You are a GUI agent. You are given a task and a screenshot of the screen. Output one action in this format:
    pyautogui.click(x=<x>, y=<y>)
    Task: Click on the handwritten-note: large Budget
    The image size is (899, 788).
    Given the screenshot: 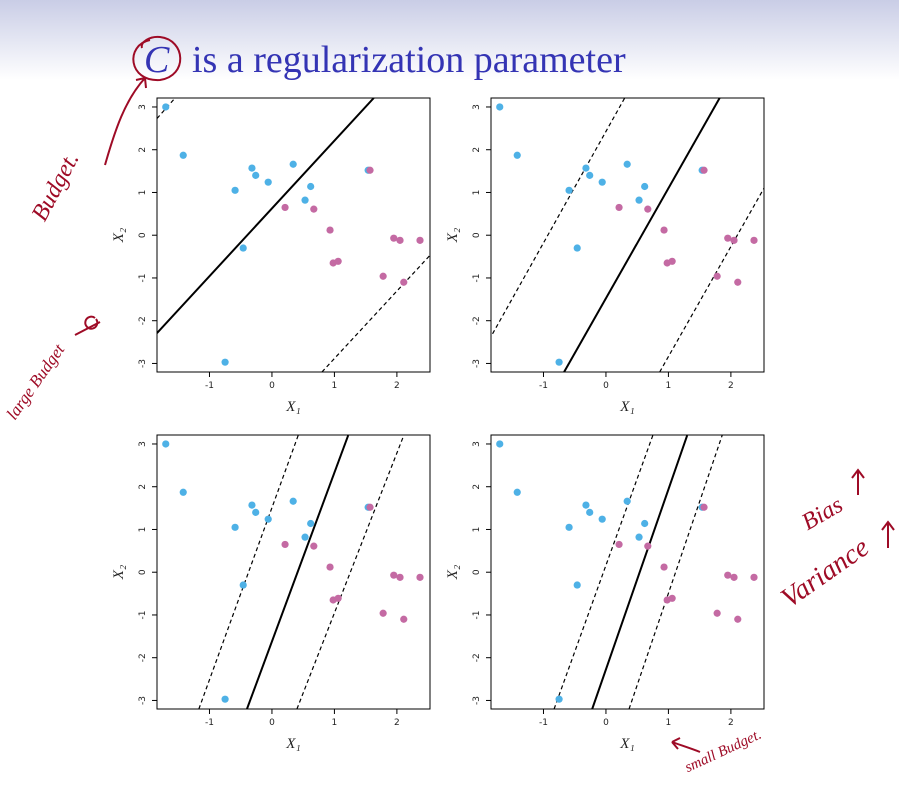 What is the action you would take?
    pyautogui.click(x=36, y=381)
    